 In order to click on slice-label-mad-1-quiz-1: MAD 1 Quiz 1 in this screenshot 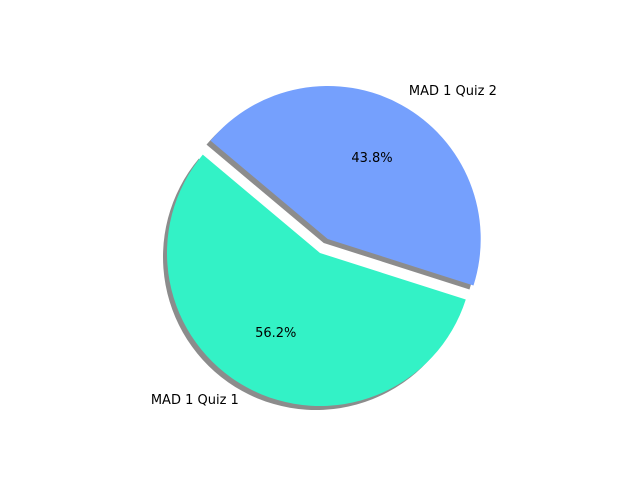, I will do `click(195, 400)`.